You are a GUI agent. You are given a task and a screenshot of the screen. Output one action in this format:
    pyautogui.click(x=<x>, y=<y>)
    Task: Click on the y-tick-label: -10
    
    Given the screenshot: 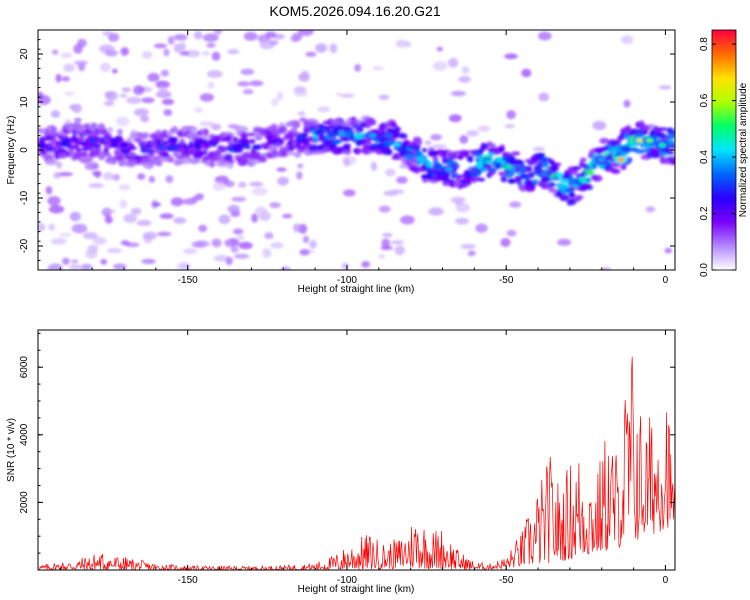 What is the action you would take?
    pyautogui.click(x=24, y=197)
    